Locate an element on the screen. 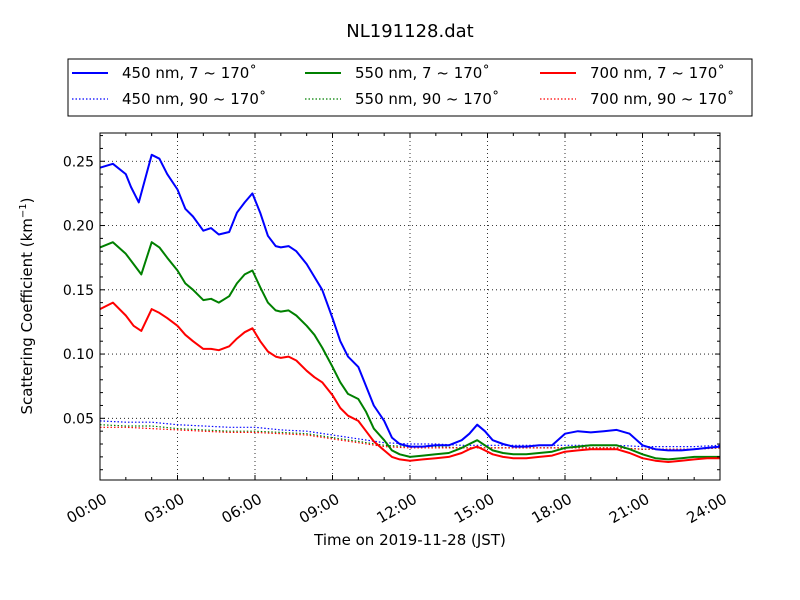 Image resolution: width=800 pixels, height=600 pixels. x-tick-label: 18:00 is located at coordinates (552, 508).